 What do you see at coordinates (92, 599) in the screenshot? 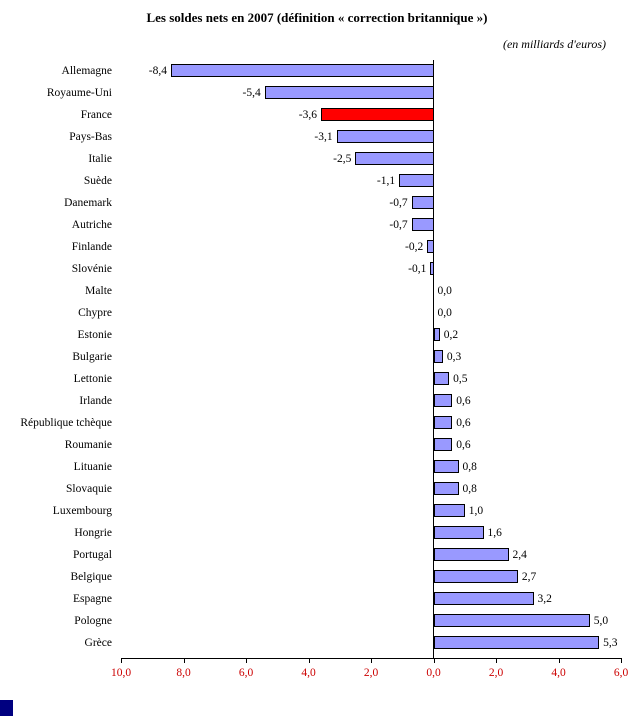
I see `category-label: Espagne` at bounding box center [92, 599].